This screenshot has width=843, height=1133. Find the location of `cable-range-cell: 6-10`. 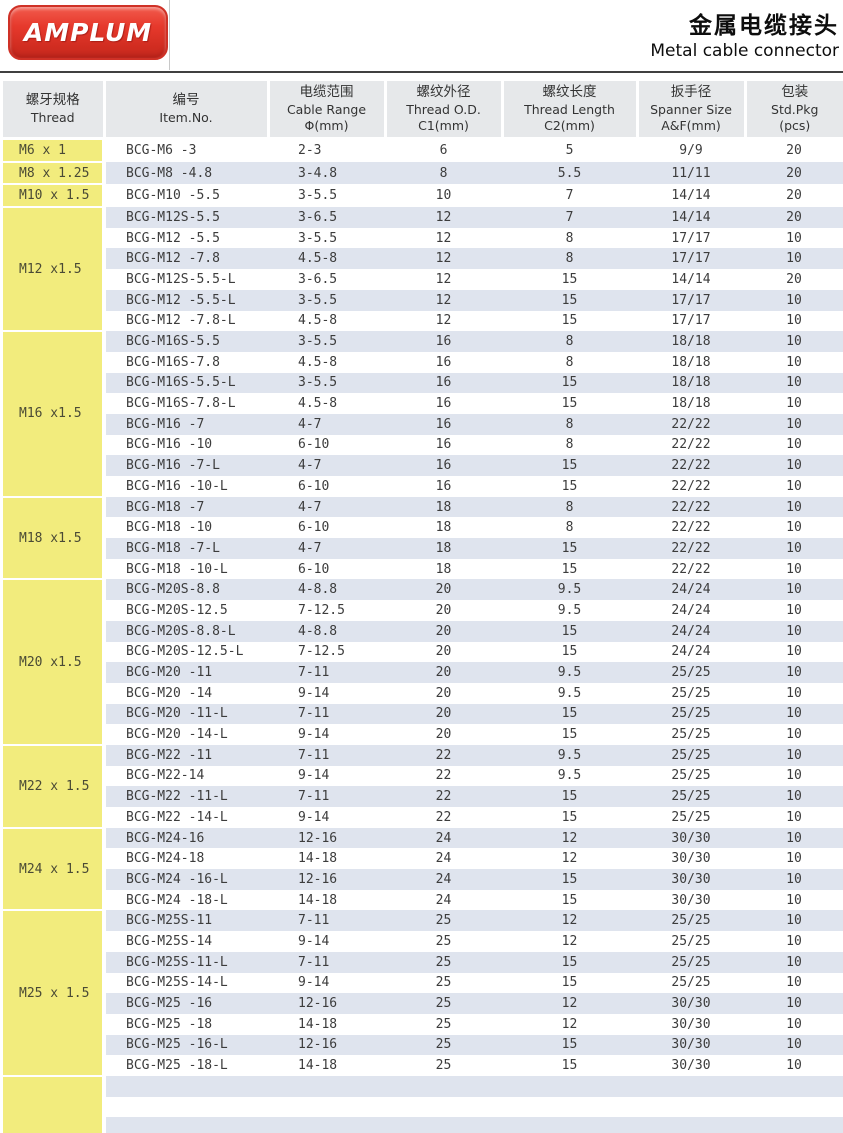

cable-range-cell: 6-10 is located at coordinates (314, 569).